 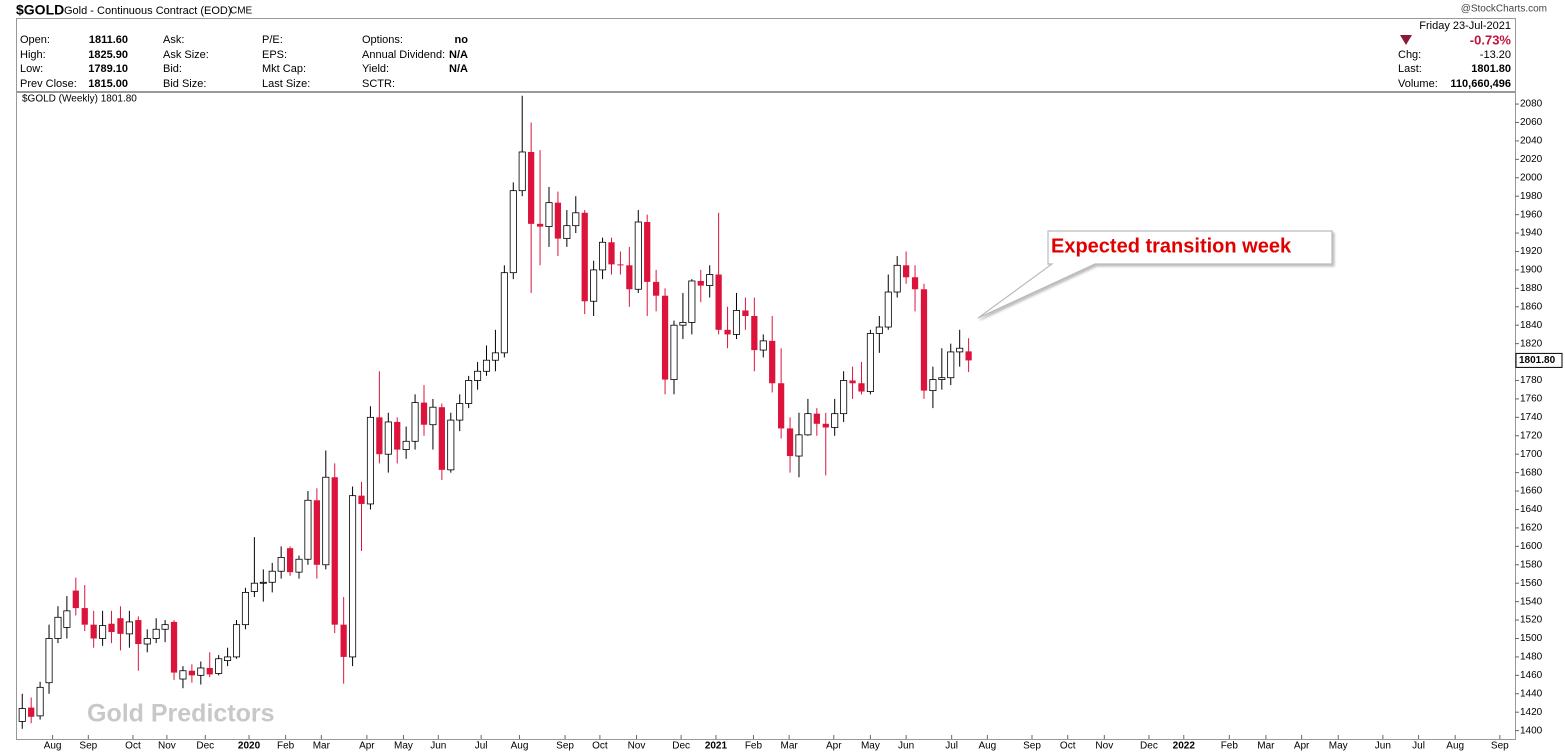 What do you see at coordinates (31, 69) in the screenshot?
I see `quote-label: Low:` at bounding box center [31, 69].